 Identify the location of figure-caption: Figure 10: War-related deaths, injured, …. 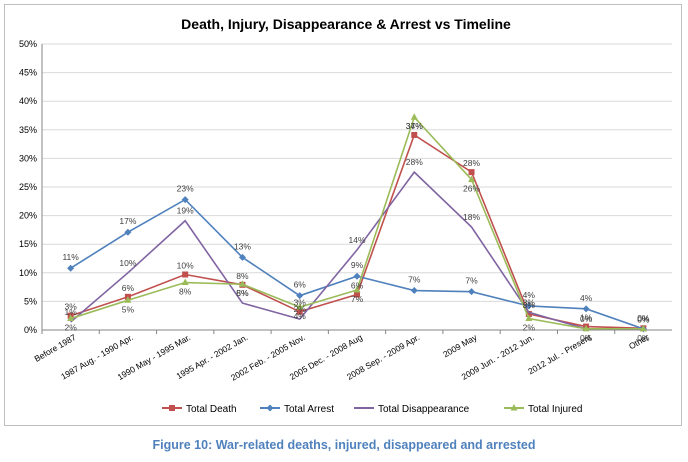
(344, 445).